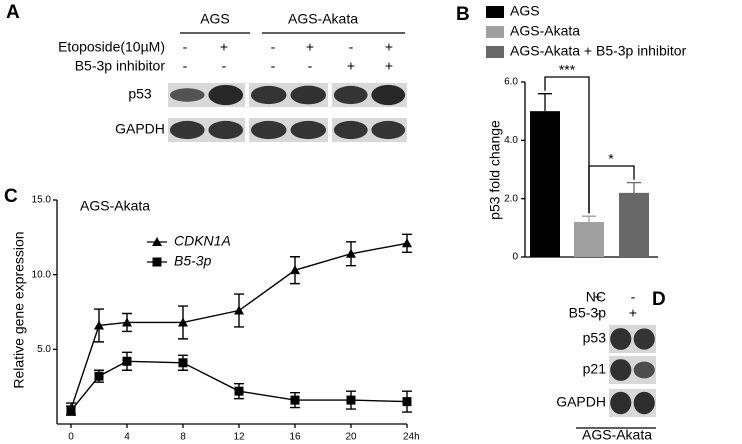 Image resolution: width=742 pixels, height=444 pixels. What do you see at coordinates (19, 309) in the screenshot?
I see `y-axis-label: Relative gene expression` at bounding box center [19, 309].